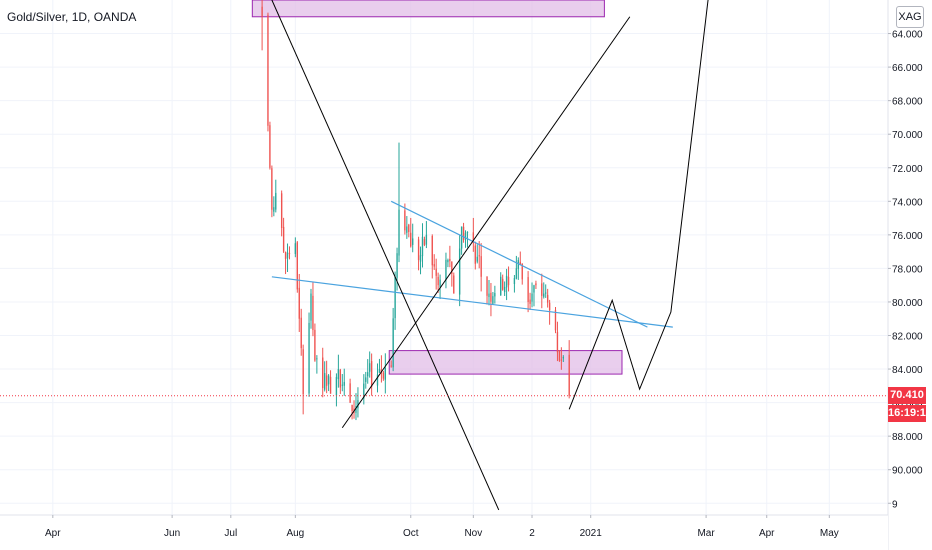  I want to click on bar-countdown-tag: 16:19:12, so click(910, 413).